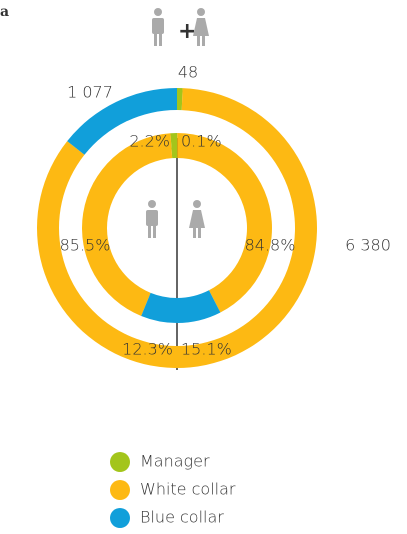 This screenshot has width=407, height=534. Describe the element at coordinates (175, 219) in the screenshot. I see `center-icons` at that location.